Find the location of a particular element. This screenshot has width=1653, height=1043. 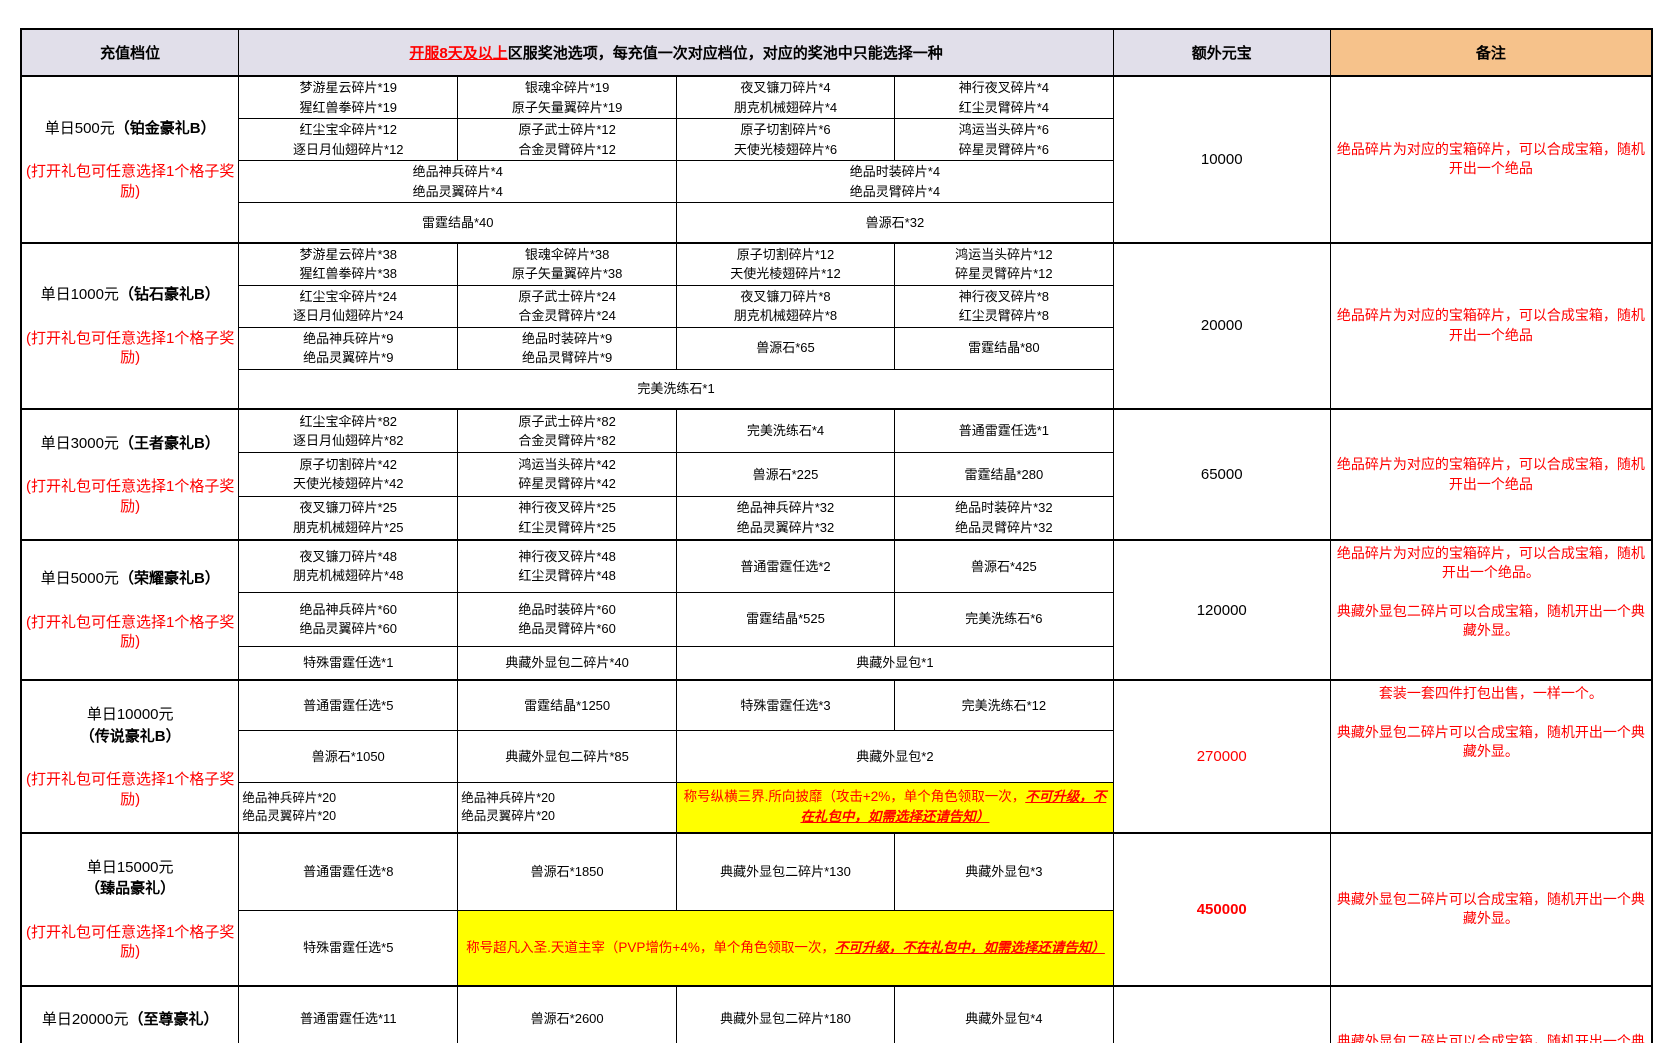

tier-label: 单日3000元（王者豪礼B） (打开礼包可任意选择1个格子奖励) is located at coordinates (130, 474).